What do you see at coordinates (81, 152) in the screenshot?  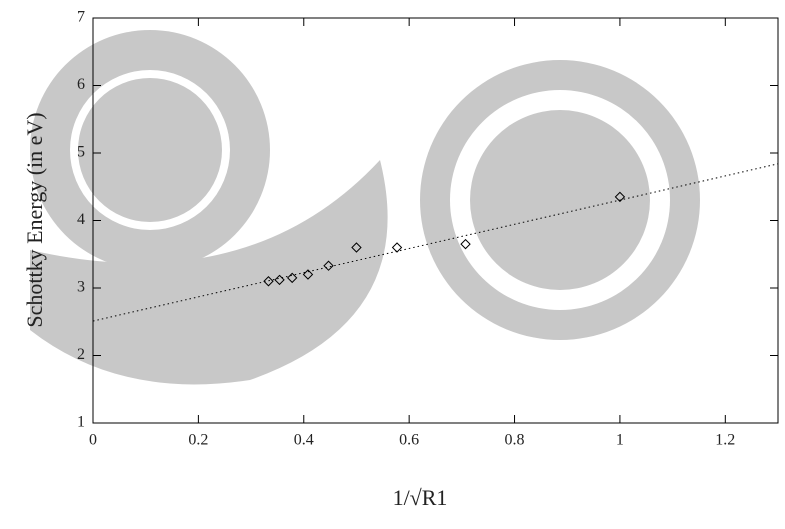 I see `y-tick-label: 5` at bounding box center [81, 152].